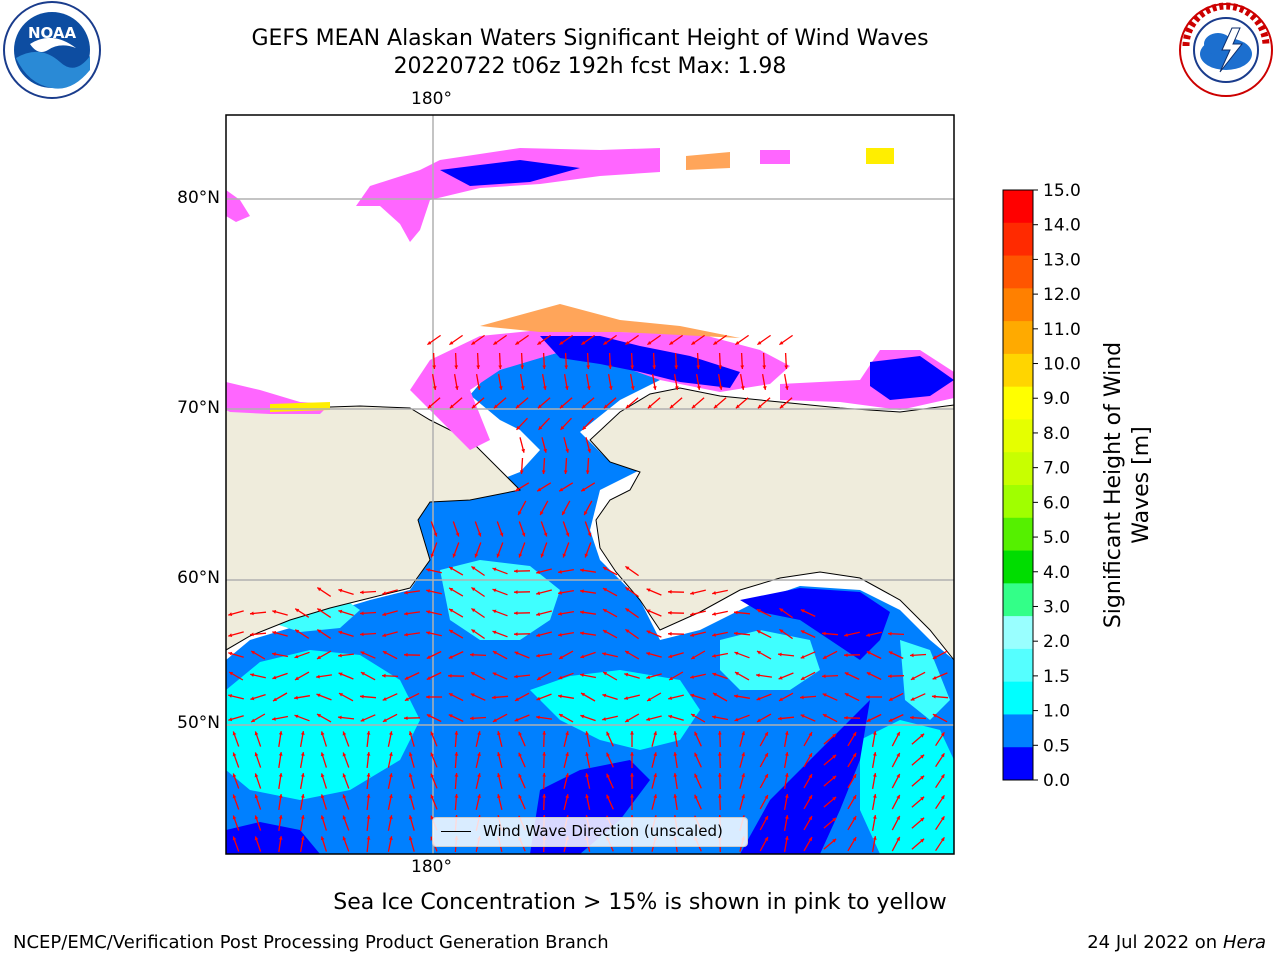 This screenshot has height=960, width=1280. Describe the element at coordinates (1056, 677) in the screenshot. I see `colorbar-tick-label: 1.5` at that location.